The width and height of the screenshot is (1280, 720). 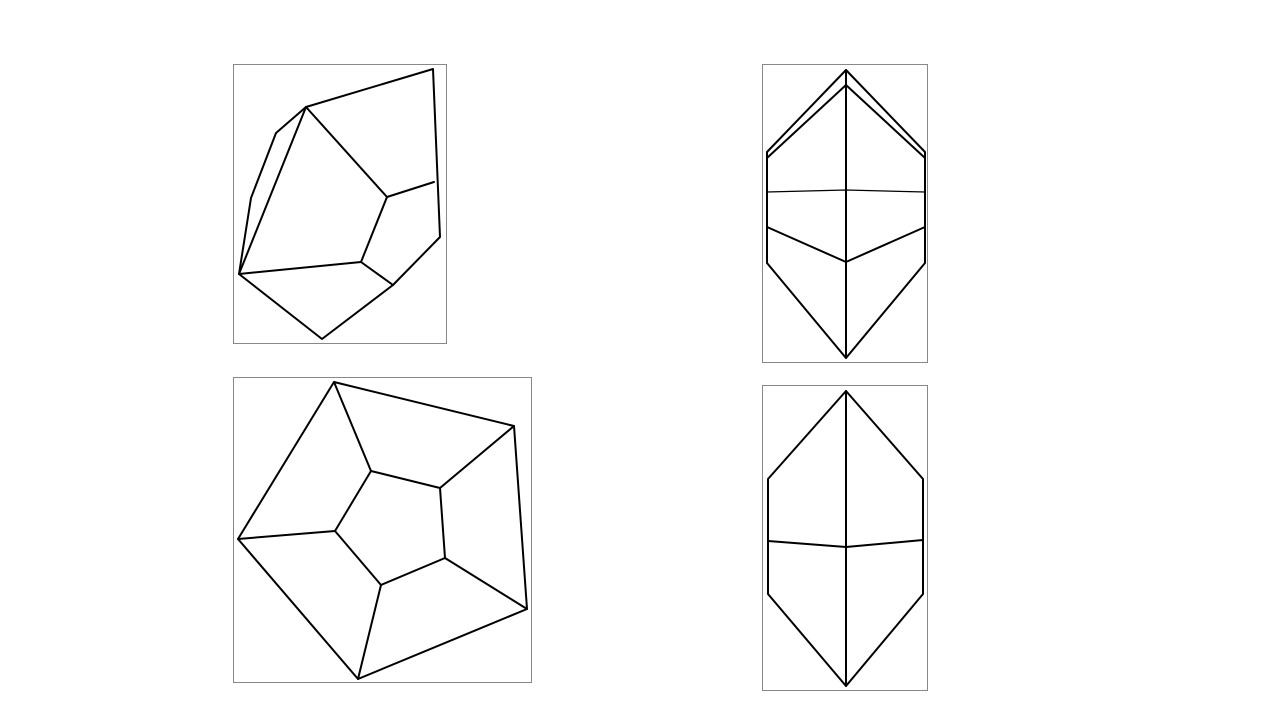 I want to click on top-view-drawing, so click(x=382, y=530).